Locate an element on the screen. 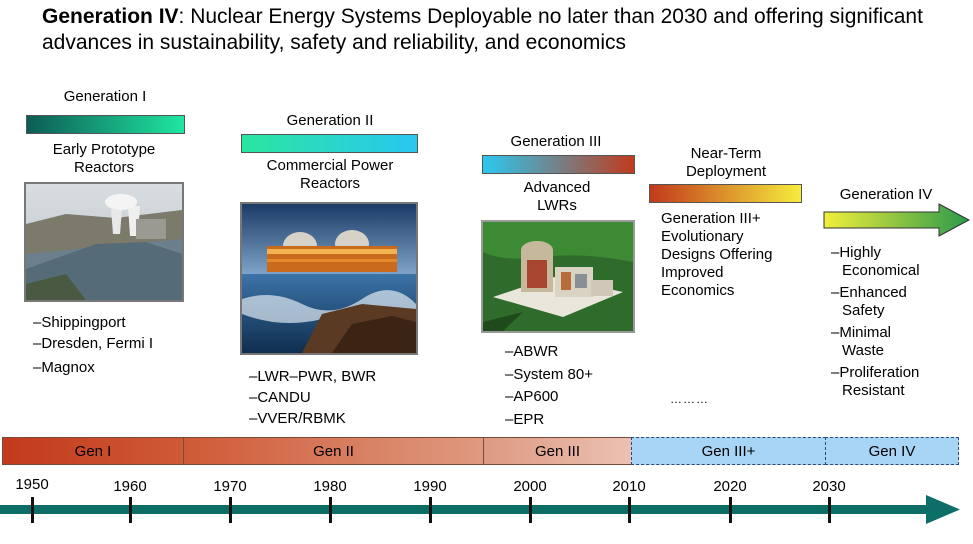 Image resolution: width=973 pixels, height=544 pixels. caption-line: Designs Offering is located at coordinates (717, 254).